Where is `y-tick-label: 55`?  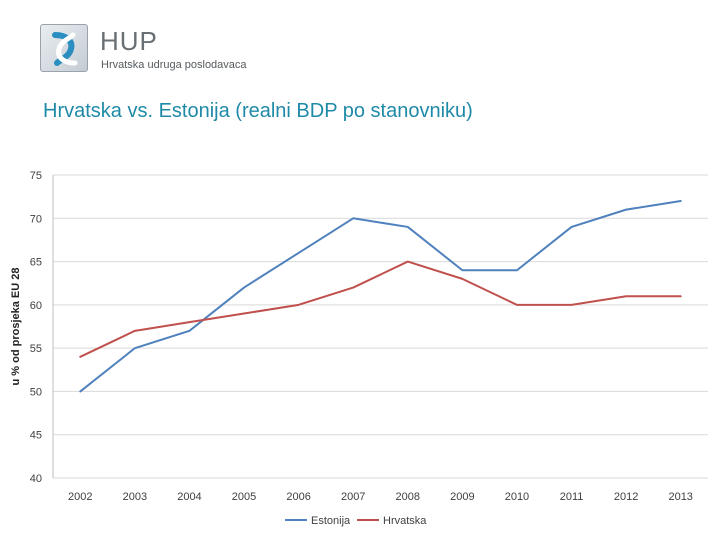
y-tick-label: 55 is located at coordinates (36, 349).